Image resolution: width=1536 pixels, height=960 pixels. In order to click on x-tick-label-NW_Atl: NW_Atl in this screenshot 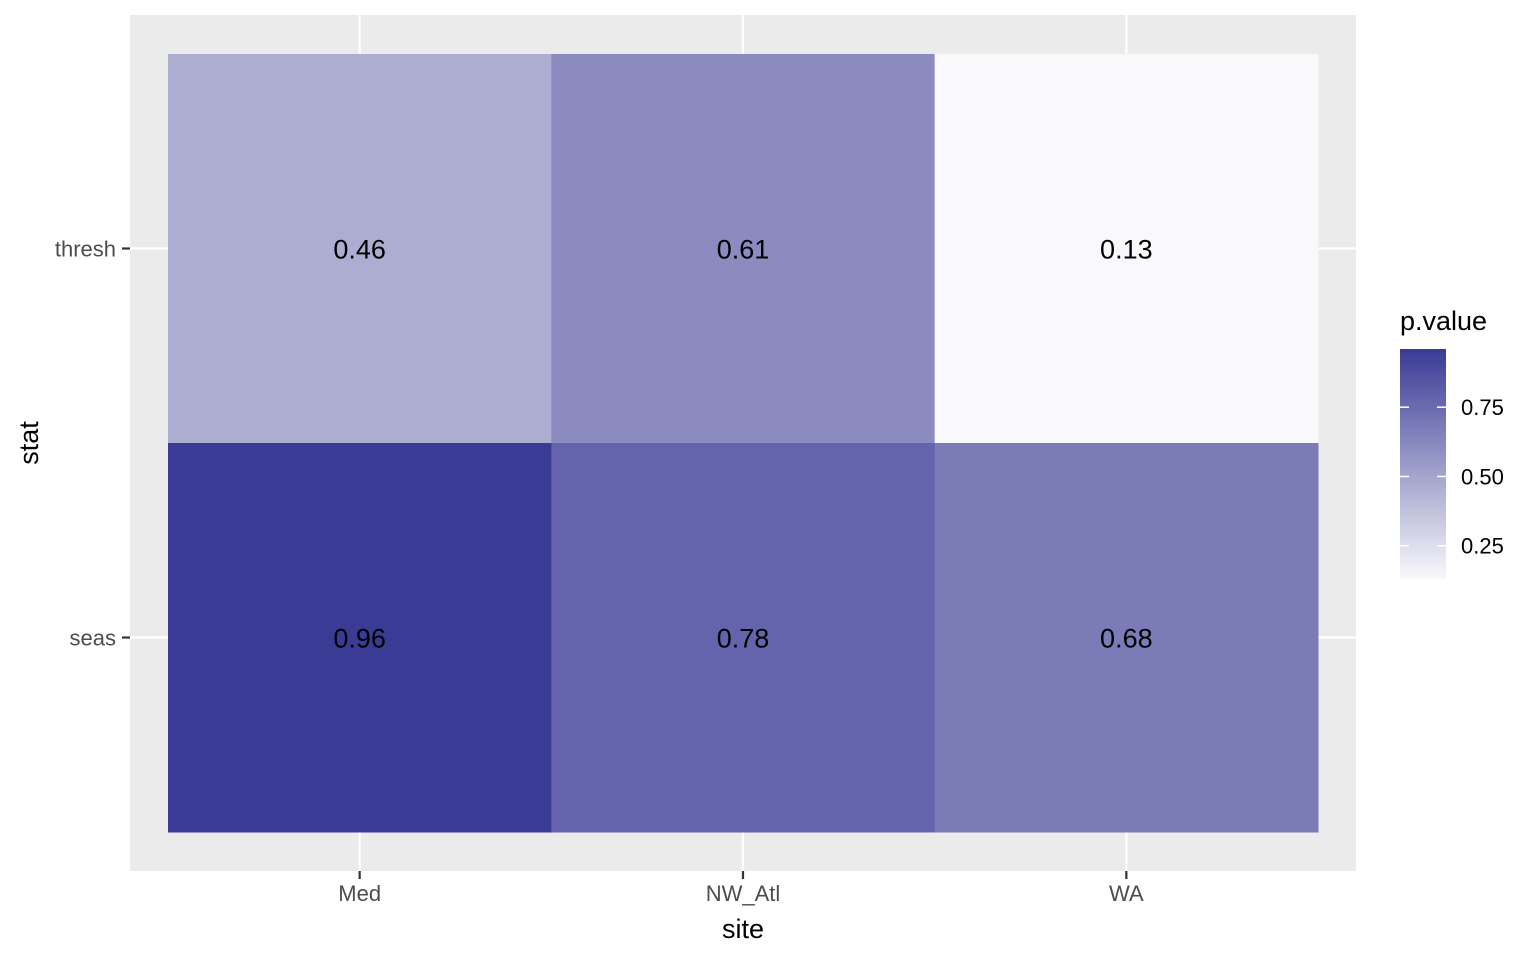, I will do `click(743, 893)`.